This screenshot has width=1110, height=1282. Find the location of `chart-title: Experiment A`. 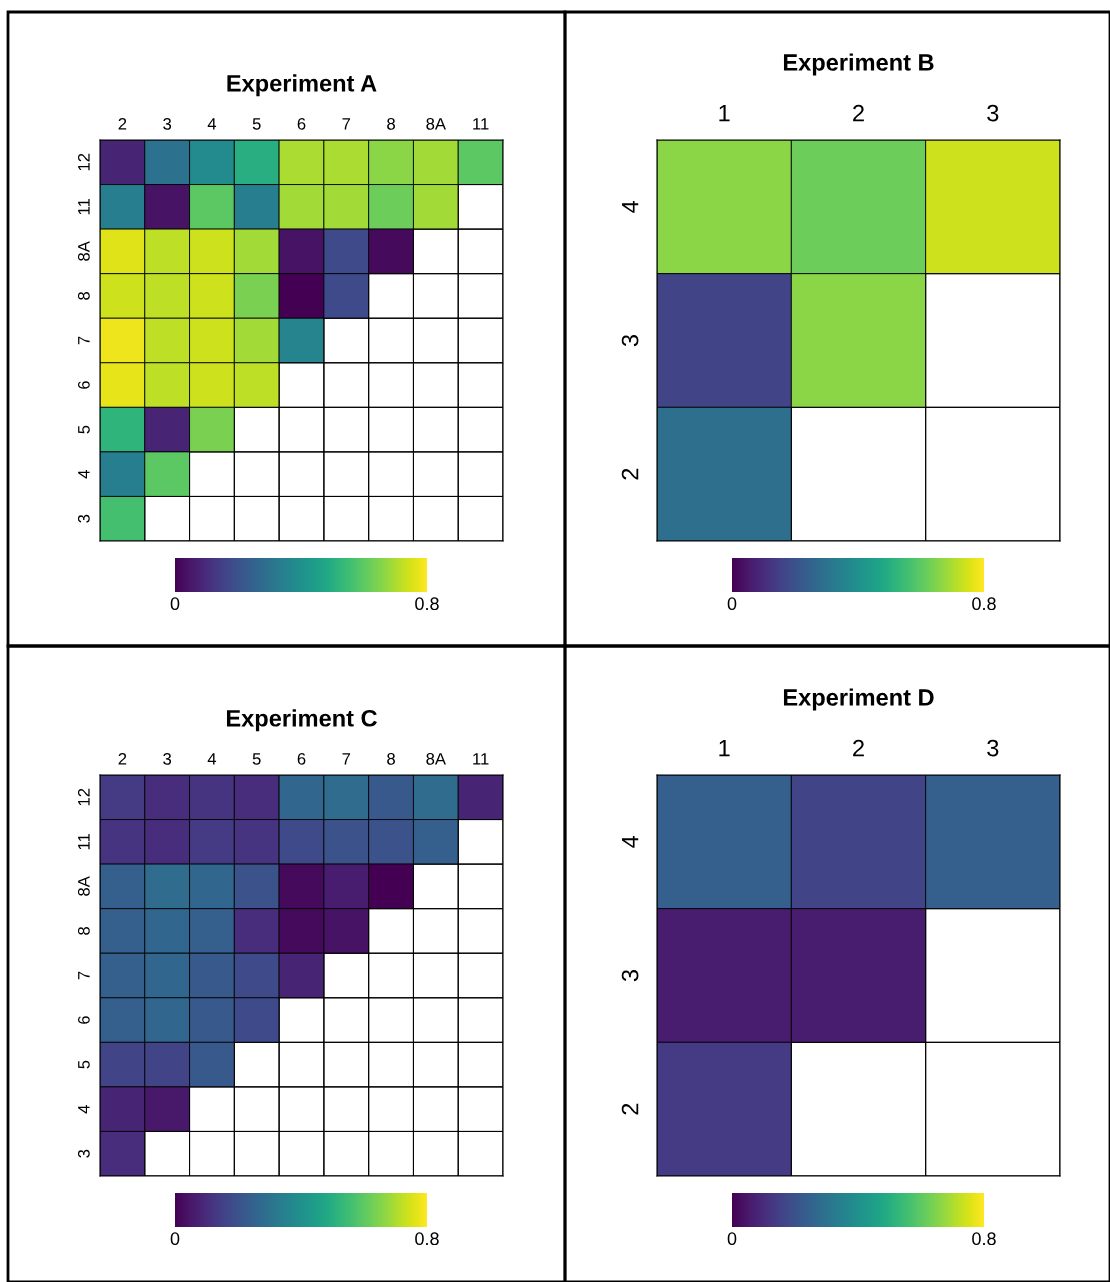

chart-title: Experiment A is located at coordinates (302, 85).